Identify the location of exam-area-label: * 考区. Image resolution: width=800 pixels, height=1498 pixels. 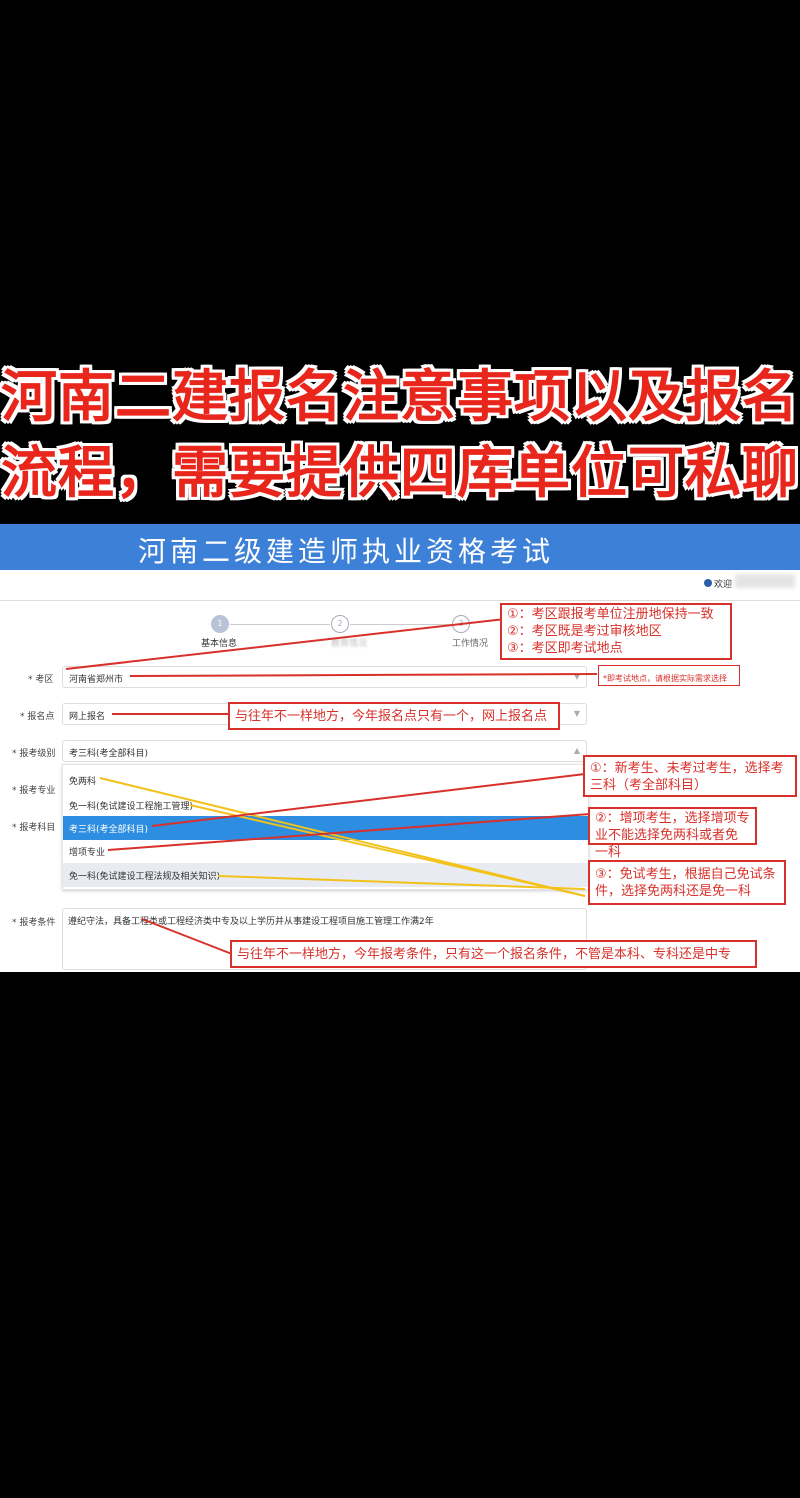
(41, 680).